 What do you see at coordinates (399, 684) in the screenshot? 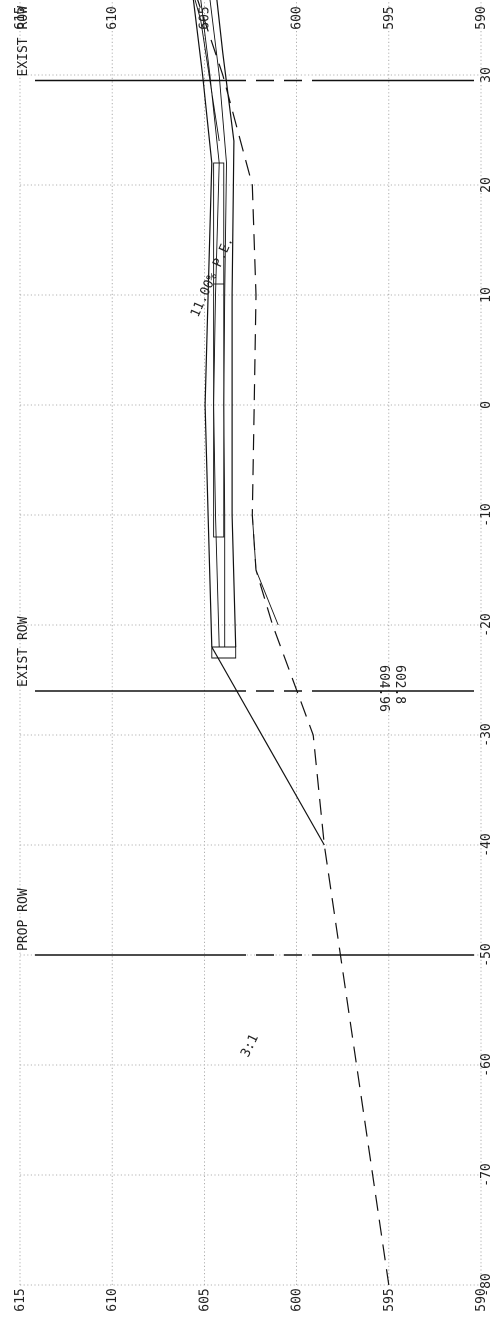
I see `ground-elevation: 602.8` at bounding box center [399, 684].